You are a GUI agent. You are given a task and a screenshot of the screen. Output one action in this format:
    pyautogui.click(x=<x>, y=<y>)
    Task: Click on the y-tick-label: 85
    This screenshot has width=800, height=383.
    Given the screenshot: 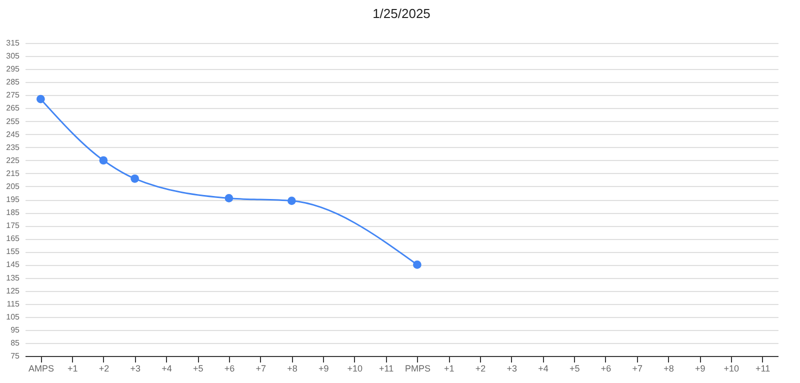 What is the action you would take?
    pyautogui.click(x=15, y=343)
    